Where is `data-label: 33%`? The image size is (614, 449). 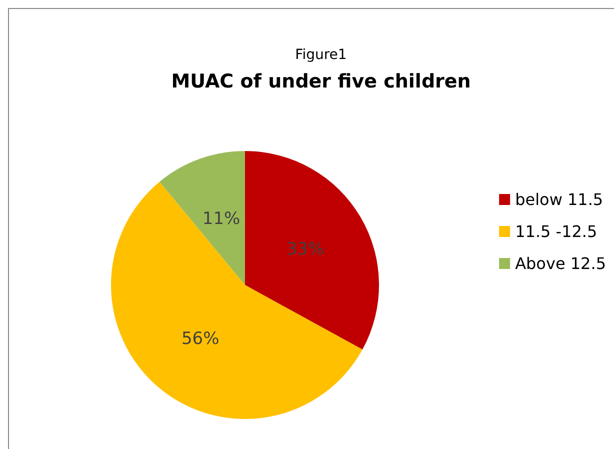
data-label: 33% is located at coordinates (305, 249).